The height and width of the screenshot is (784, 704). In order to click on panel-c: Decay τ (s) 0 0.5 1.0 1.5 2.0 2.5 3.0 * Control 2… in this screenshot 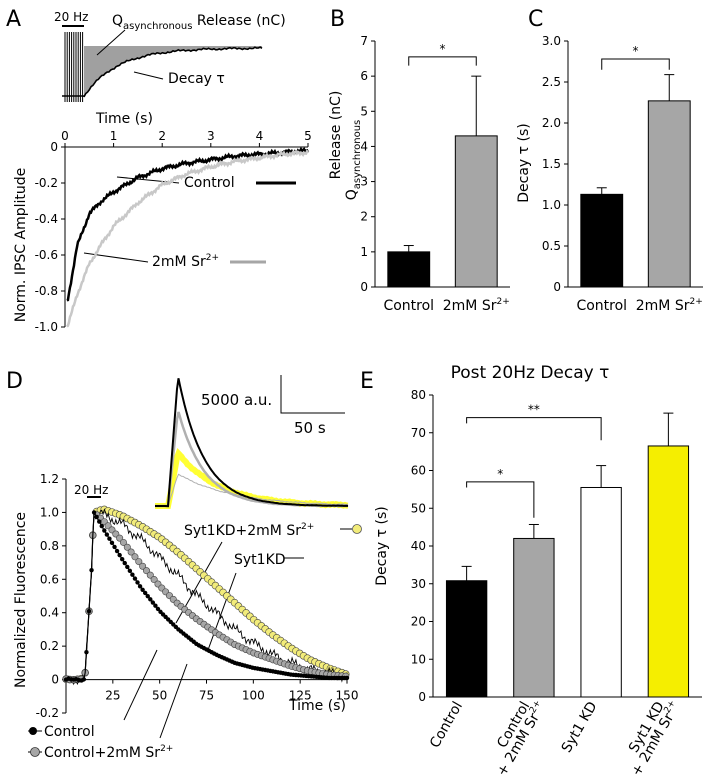, I will do `click(609, 174)`.